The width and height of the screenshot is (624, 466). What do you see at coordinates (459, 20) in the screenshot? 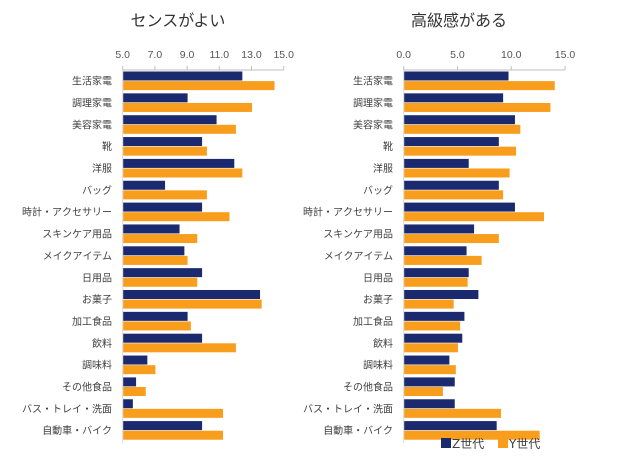
I see `chart-title: 高級感がある` at bounding box center [459, 20].